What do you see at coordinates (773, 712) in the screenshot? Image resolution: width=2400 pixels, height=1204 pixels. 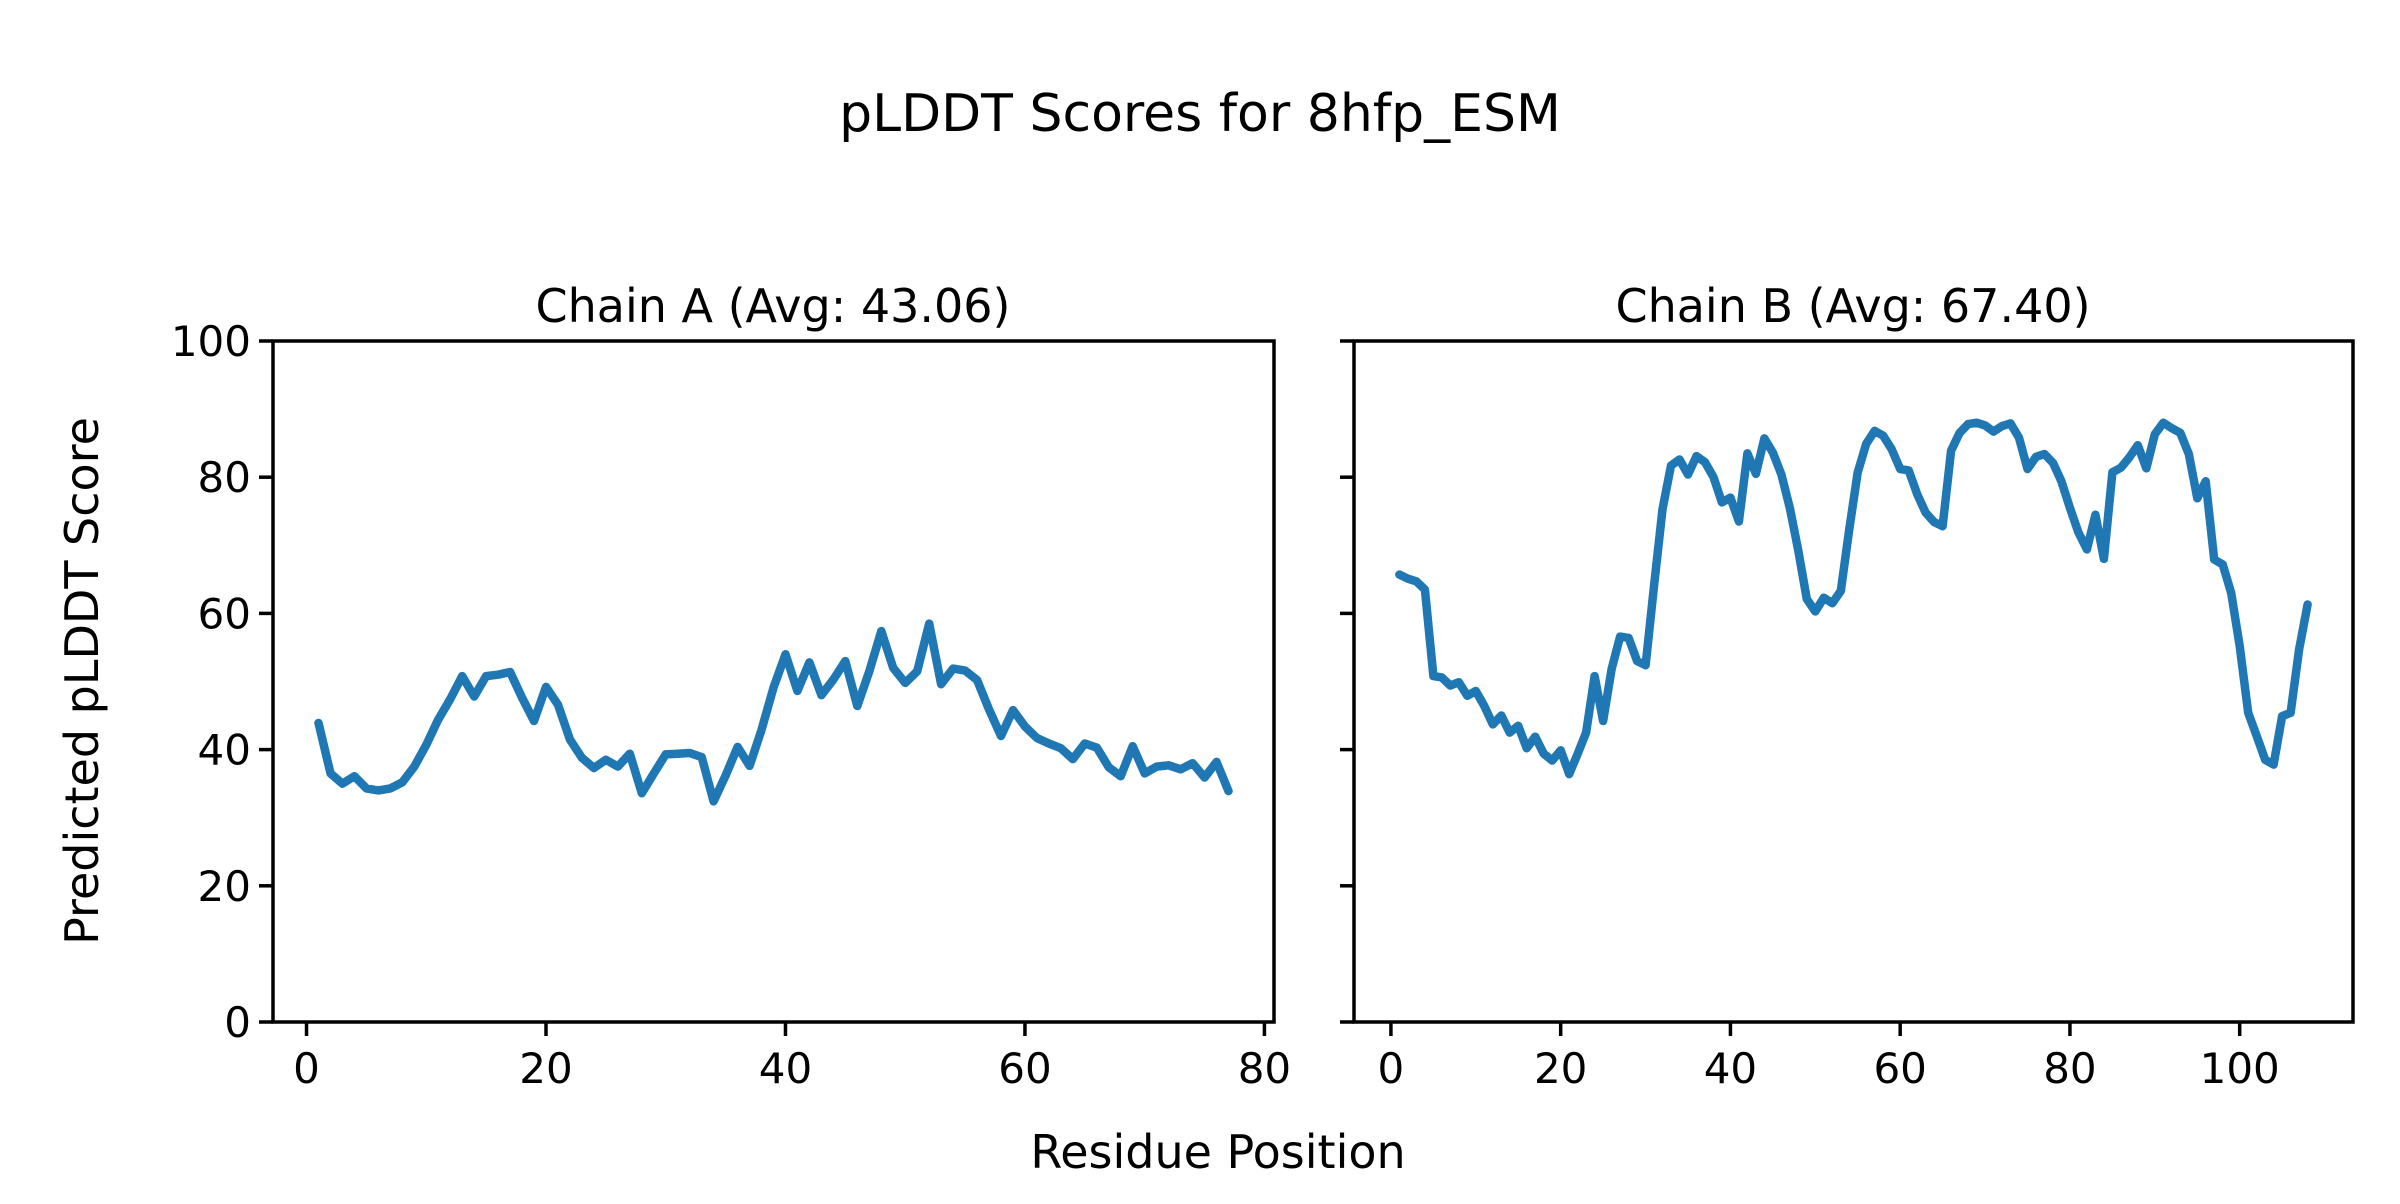 I see `plot-line-chain-a` at bounding box center [773, 712].